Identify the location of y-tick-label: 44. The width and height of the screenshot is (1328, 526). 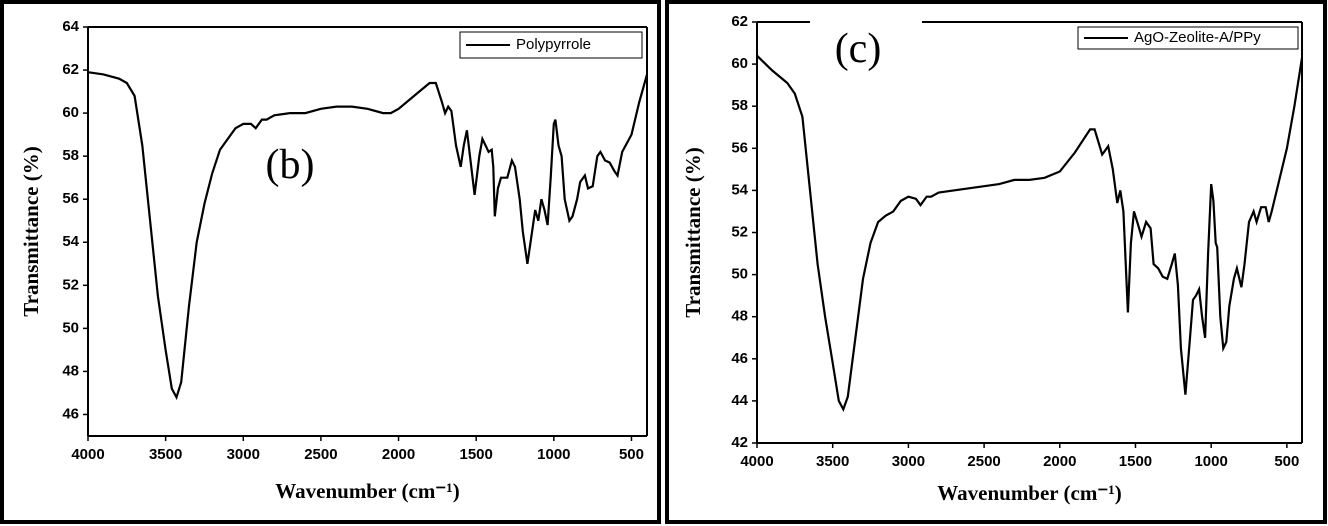
(739, 400).